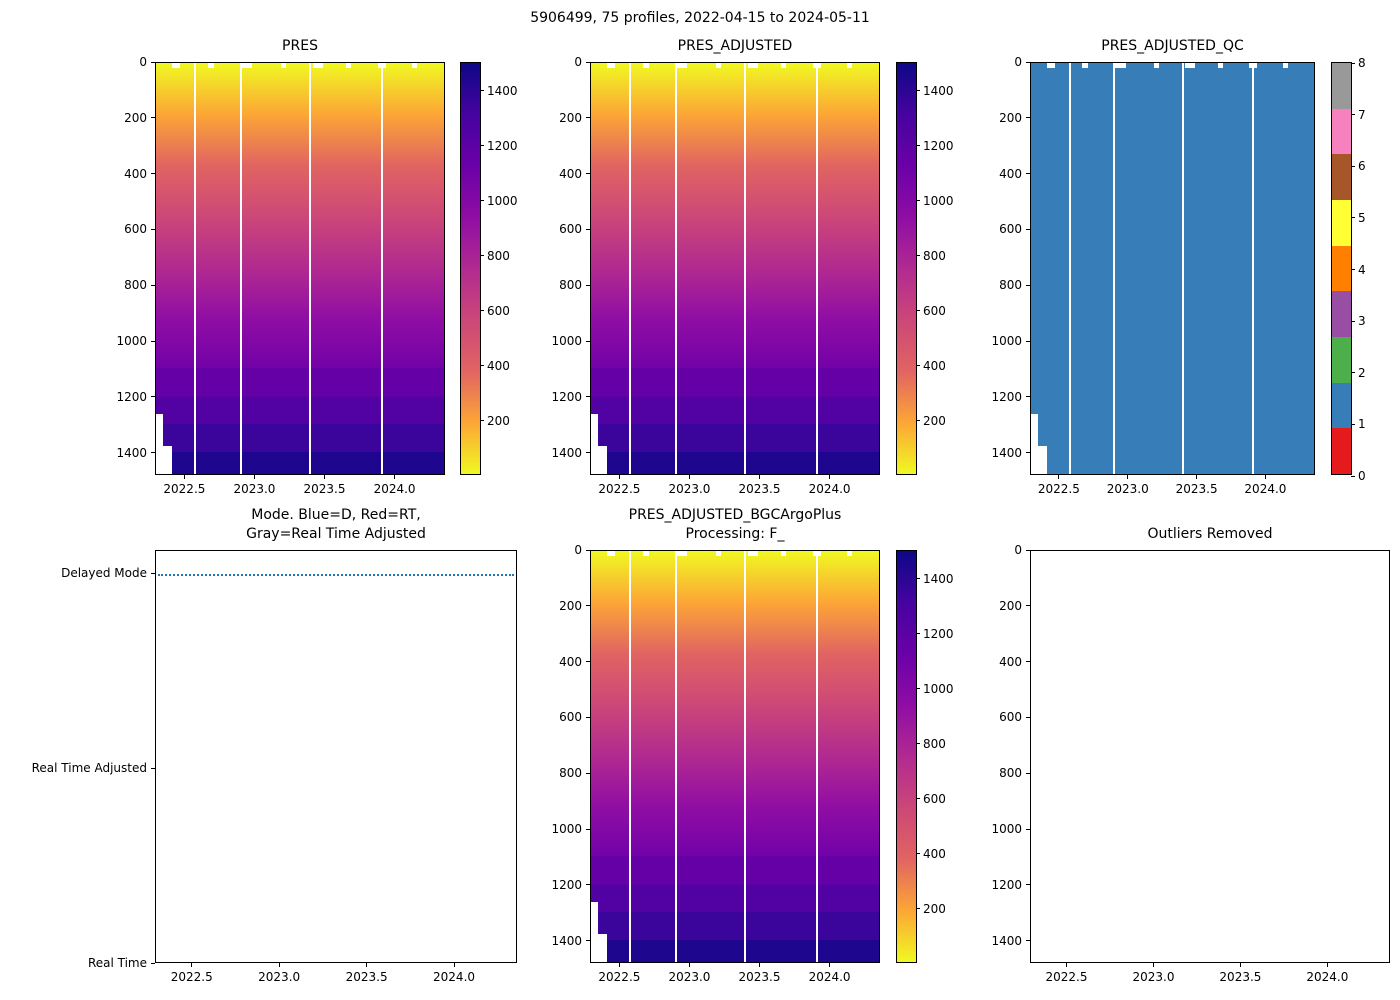 The height and width of the screenshot is (1000, 1400). What do you see at coordinates (1172, 268) in the screenshot?
I see `axes-qc` at bounding box center [1172, 268].